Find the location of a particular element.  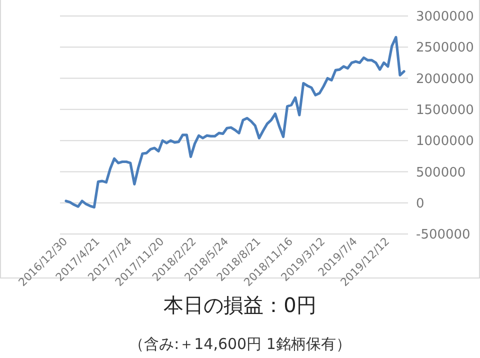

y-tick-label: 2500000 is located at coordinates (445, 48).